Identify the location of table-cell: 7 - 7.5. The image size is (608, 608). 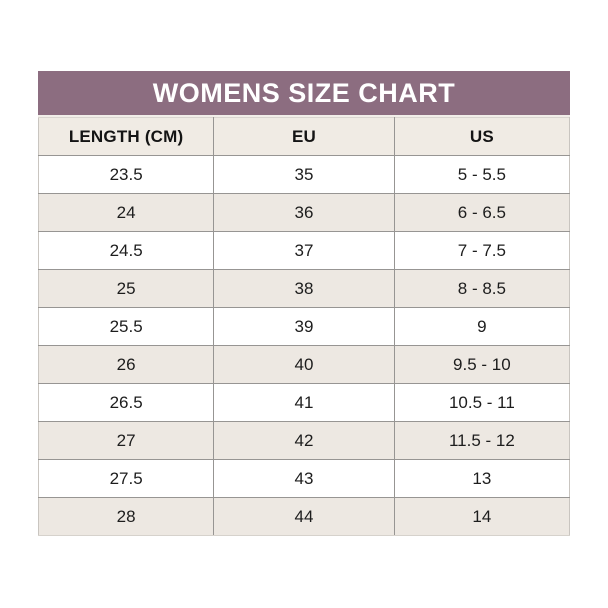
(482, 250).